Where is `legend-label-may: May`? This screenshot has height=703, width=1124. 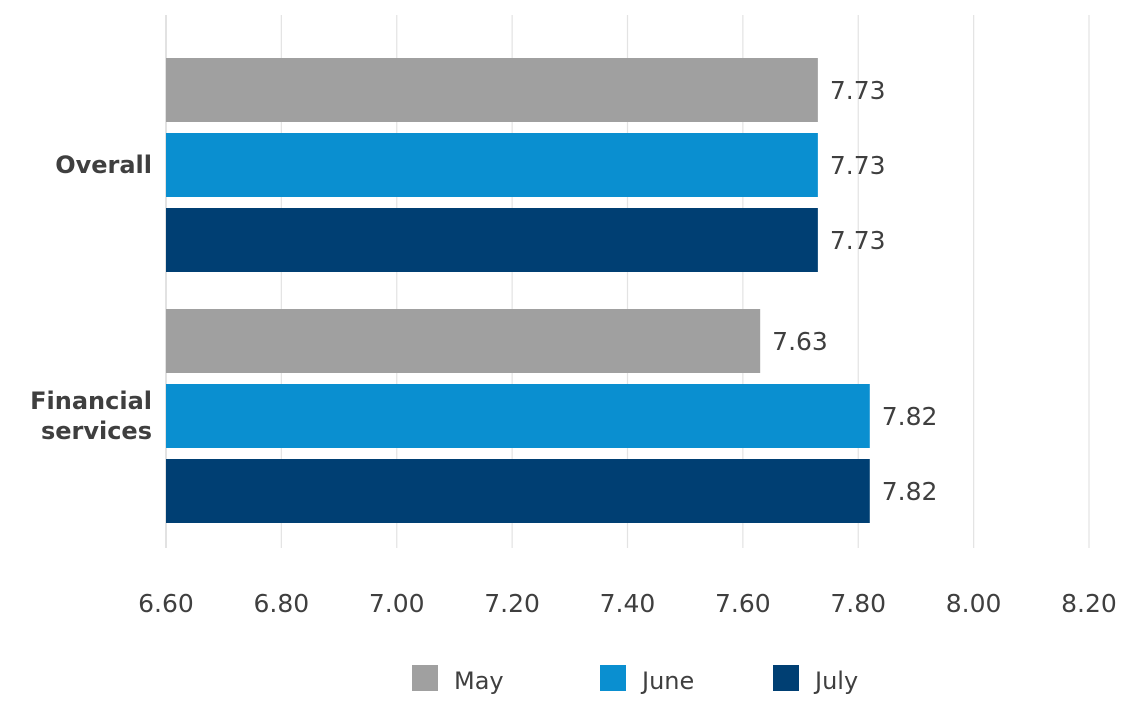 legend-label-may: May is located at coordinates (479, 681).